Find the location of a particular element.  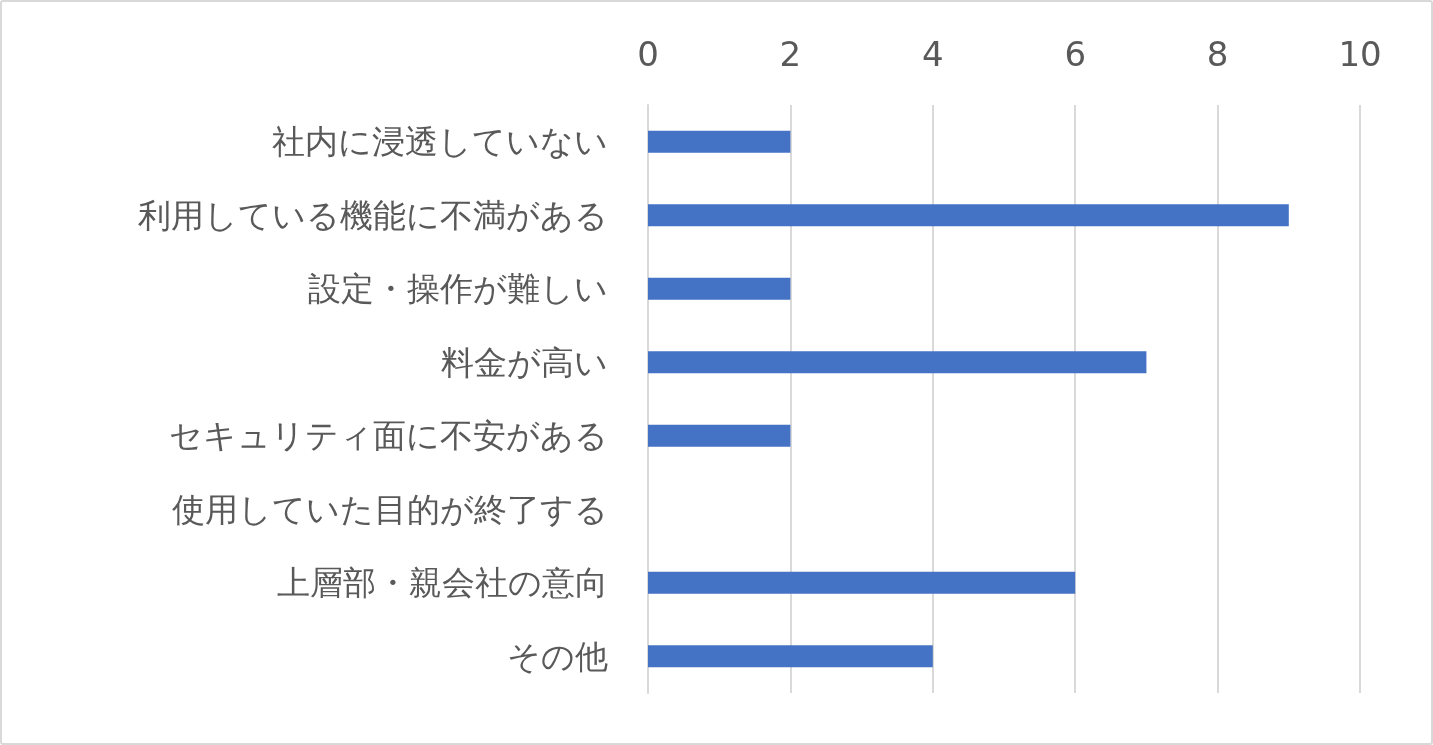

y-tick-label: 利用している機能に不満がある is located at coordinates (373, 215).